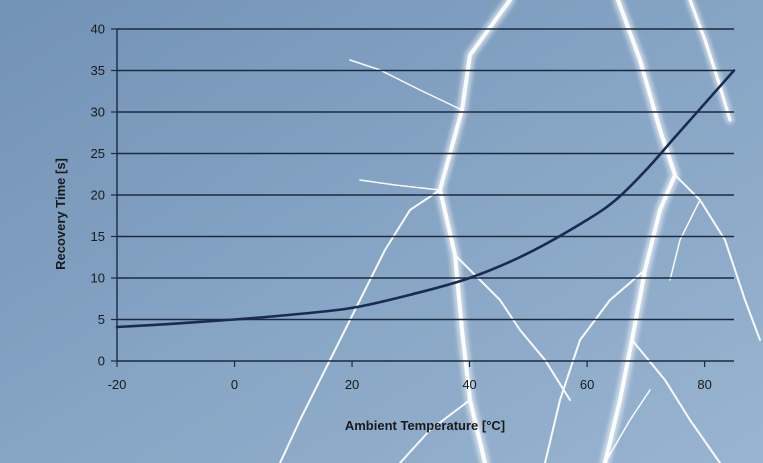 The width and height of the screenshot is (763, 463). I want to click on x-tick-label-1: 0, so click(234, 384).